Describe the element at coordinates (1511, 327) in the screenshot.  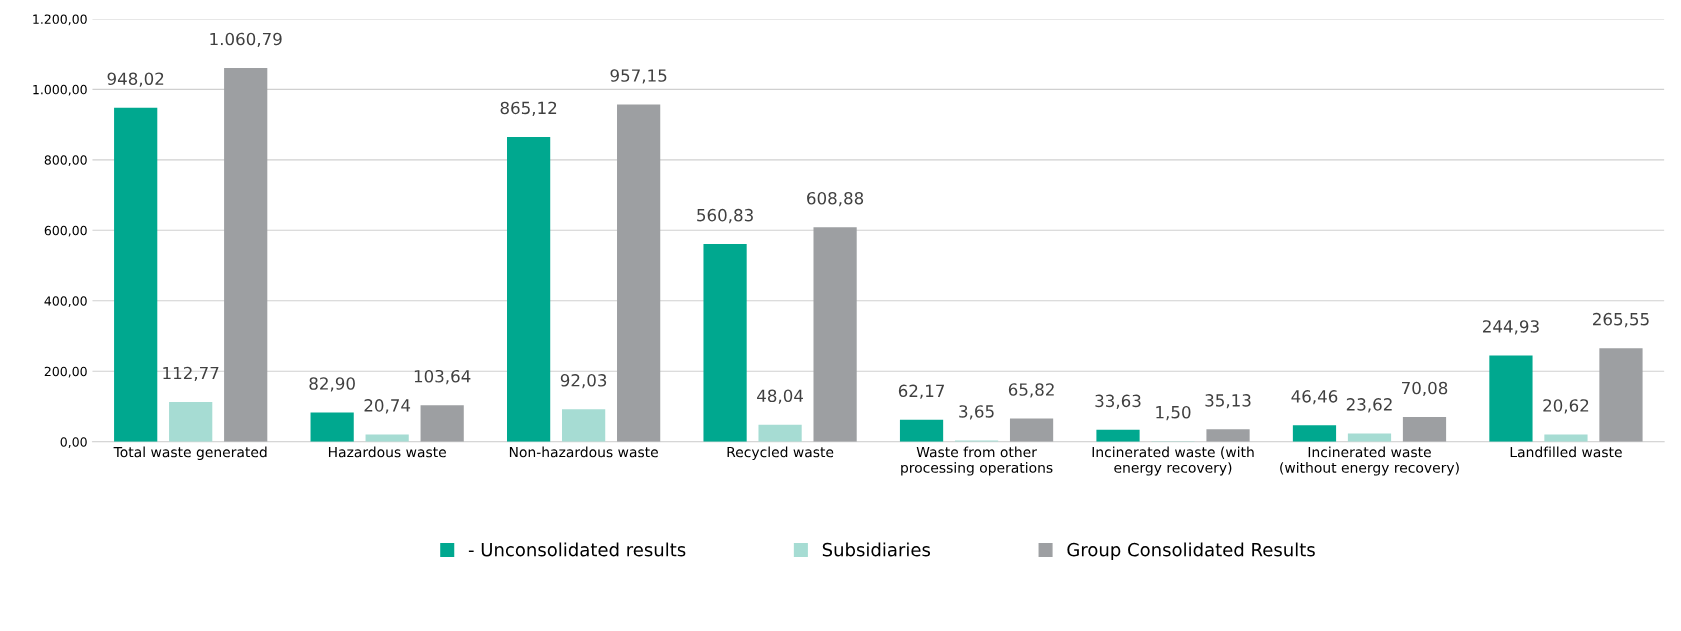
I see `data-label: 244,93` at that location.